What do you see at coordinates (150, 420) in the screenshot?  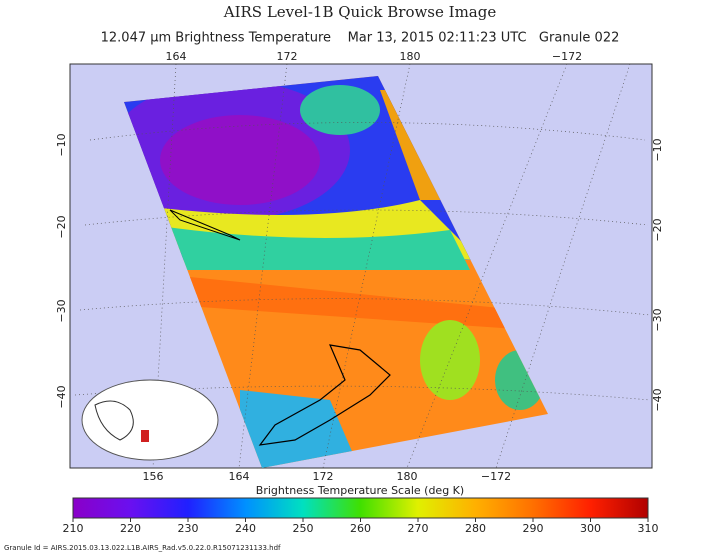 I see `inset-globe` at bounding box center [150, 420].